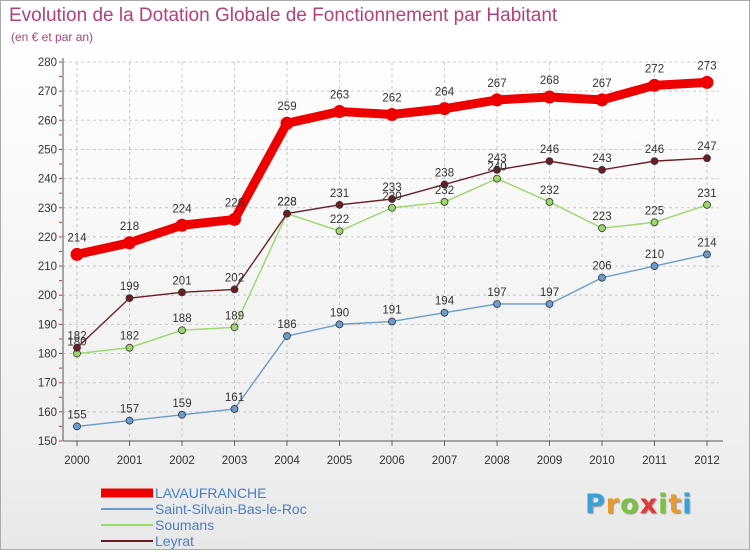  I want to click on data-label-3: 247, so click(706, 147).